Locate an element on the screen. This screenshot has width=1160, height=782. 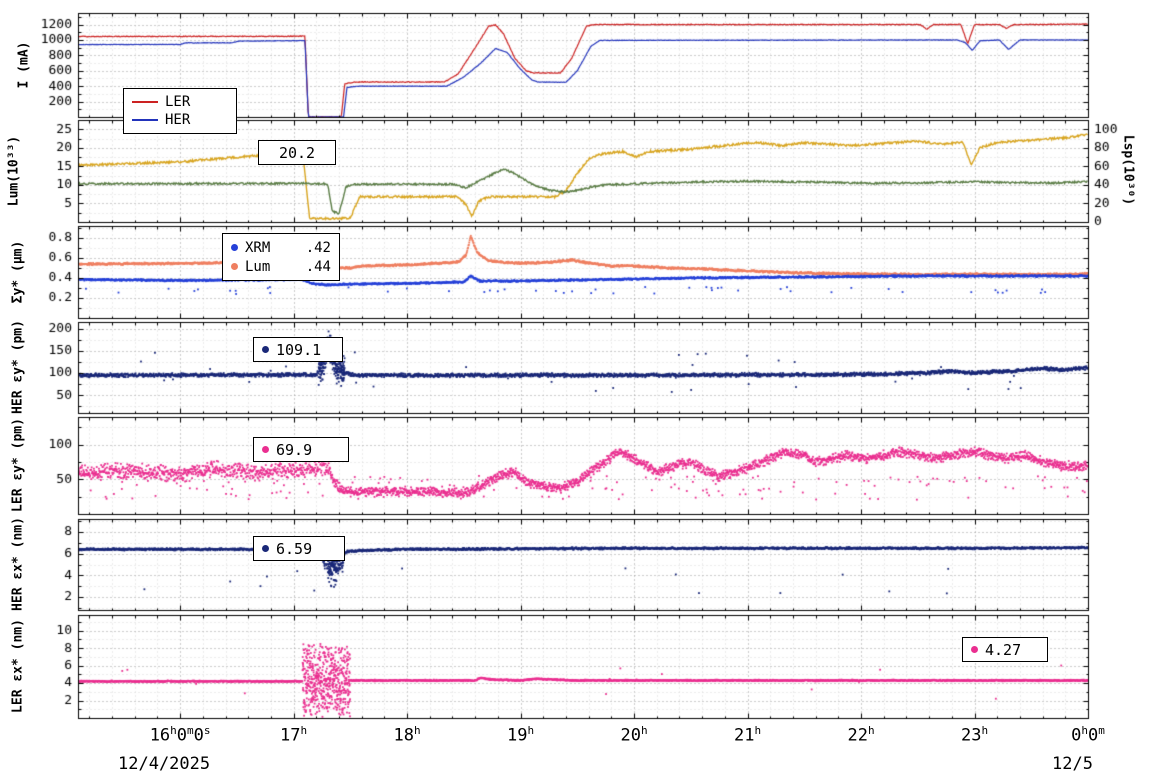
legend-label-ler: LER is located at coordinates (178, 102).